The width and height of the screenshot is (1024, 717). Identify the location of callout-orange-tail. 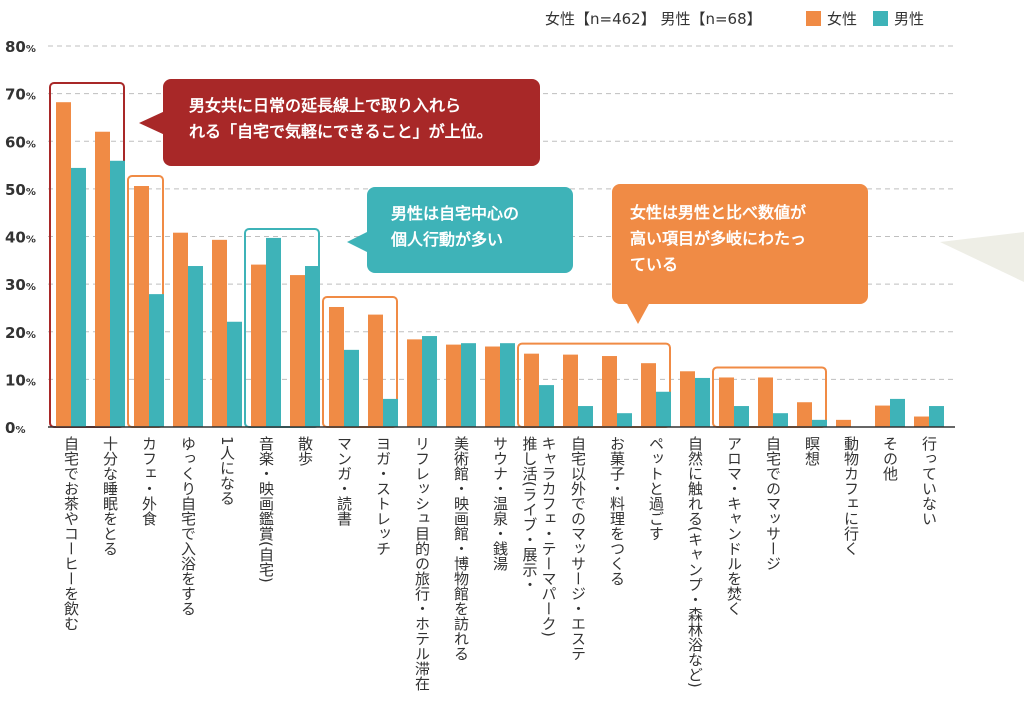
(638, 313).